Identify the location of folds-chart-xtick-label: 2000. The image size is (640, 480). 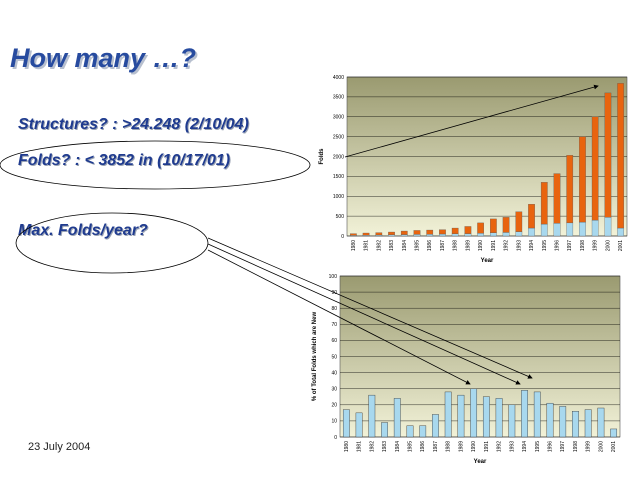
(608, 245).